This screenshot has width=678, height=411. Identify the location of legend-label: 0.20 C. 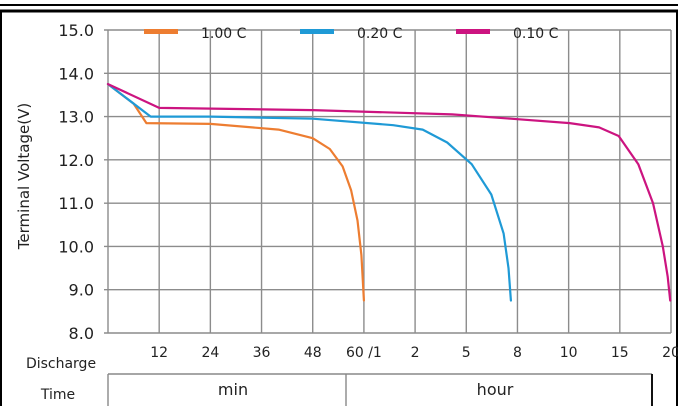
(380, 34).